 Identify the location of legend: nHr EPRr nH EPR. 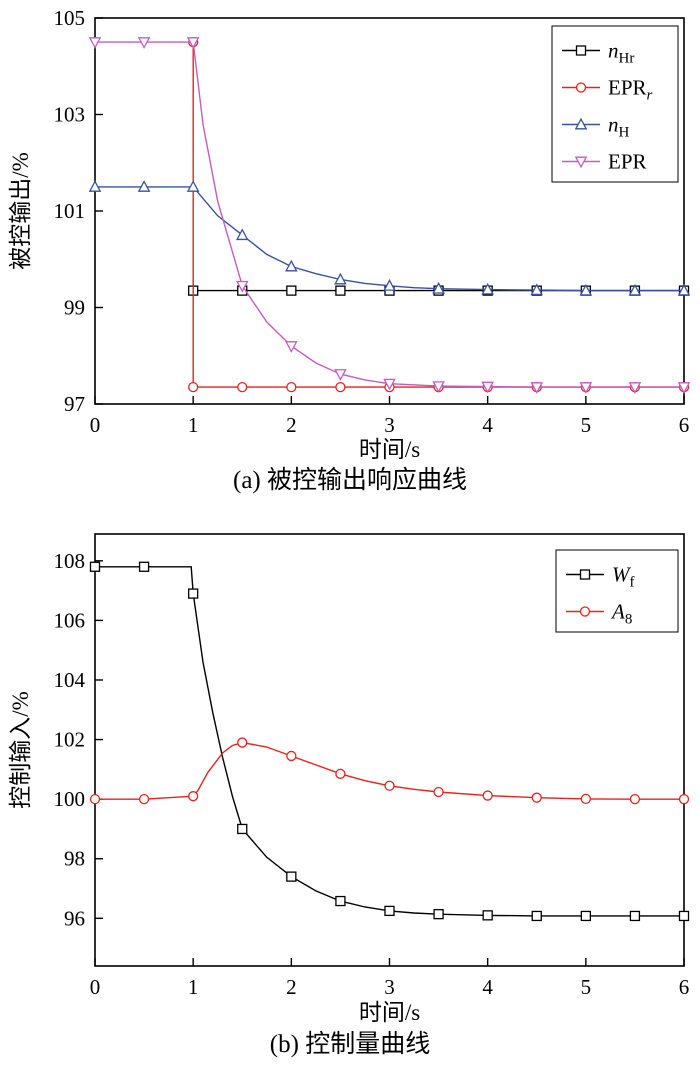
(615, 104).